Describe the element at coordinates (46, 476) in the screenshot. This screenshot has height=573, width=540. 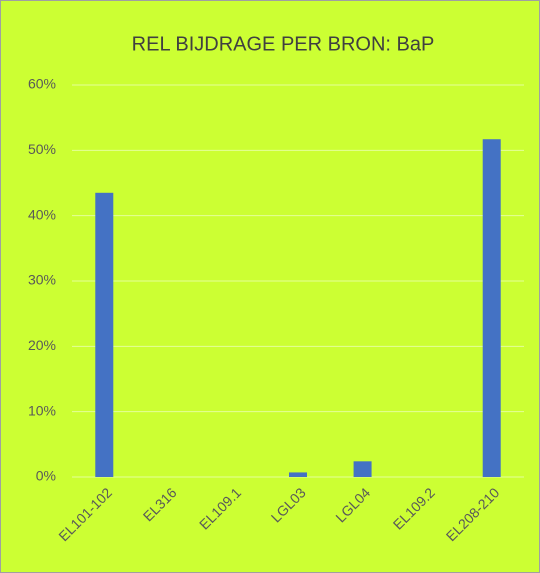
I see `y-tick-label: 0%` at that location.